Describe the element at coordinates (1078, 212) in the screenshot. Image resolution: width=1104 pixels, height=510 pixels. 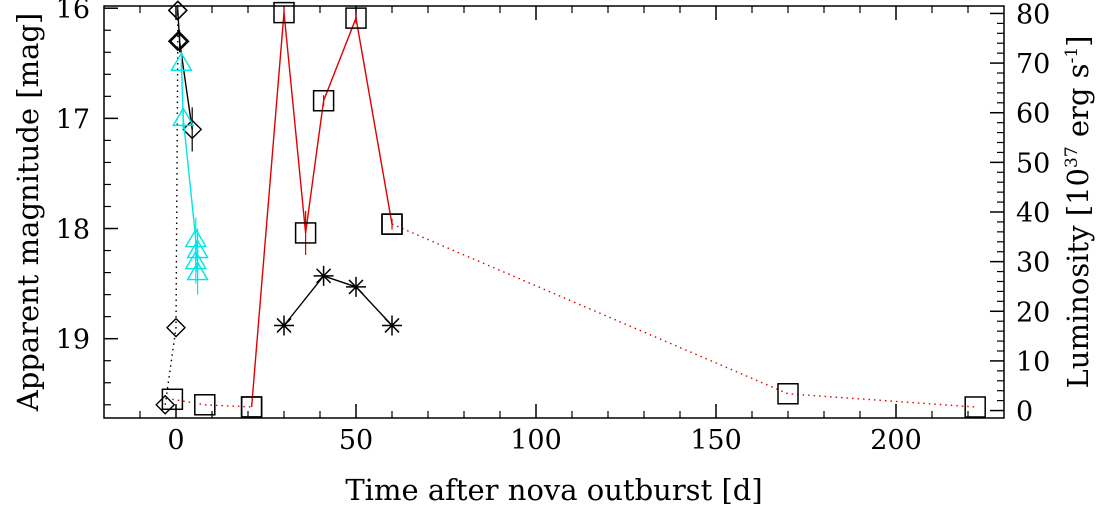
I see `y-axis-title-right: Luminosity [1037 erg s-1]` at that location.